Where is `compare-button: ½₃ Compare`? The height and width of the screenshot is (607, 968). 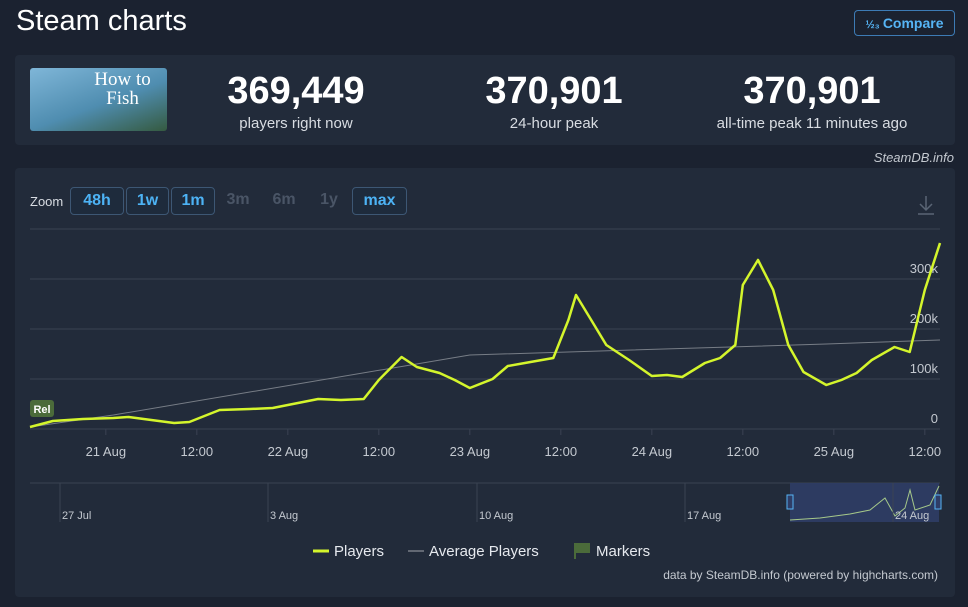
compare-button: ½₃ Compare is located at coordinates (904, 23).